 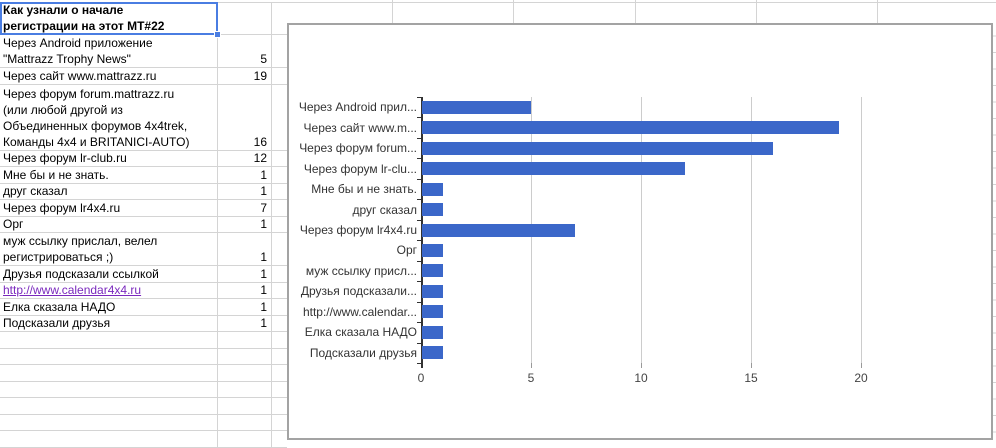 What do you see at coordinates (245, 373) in the screenshot?
I see `cell-B17` at bounding box center [245, 373].